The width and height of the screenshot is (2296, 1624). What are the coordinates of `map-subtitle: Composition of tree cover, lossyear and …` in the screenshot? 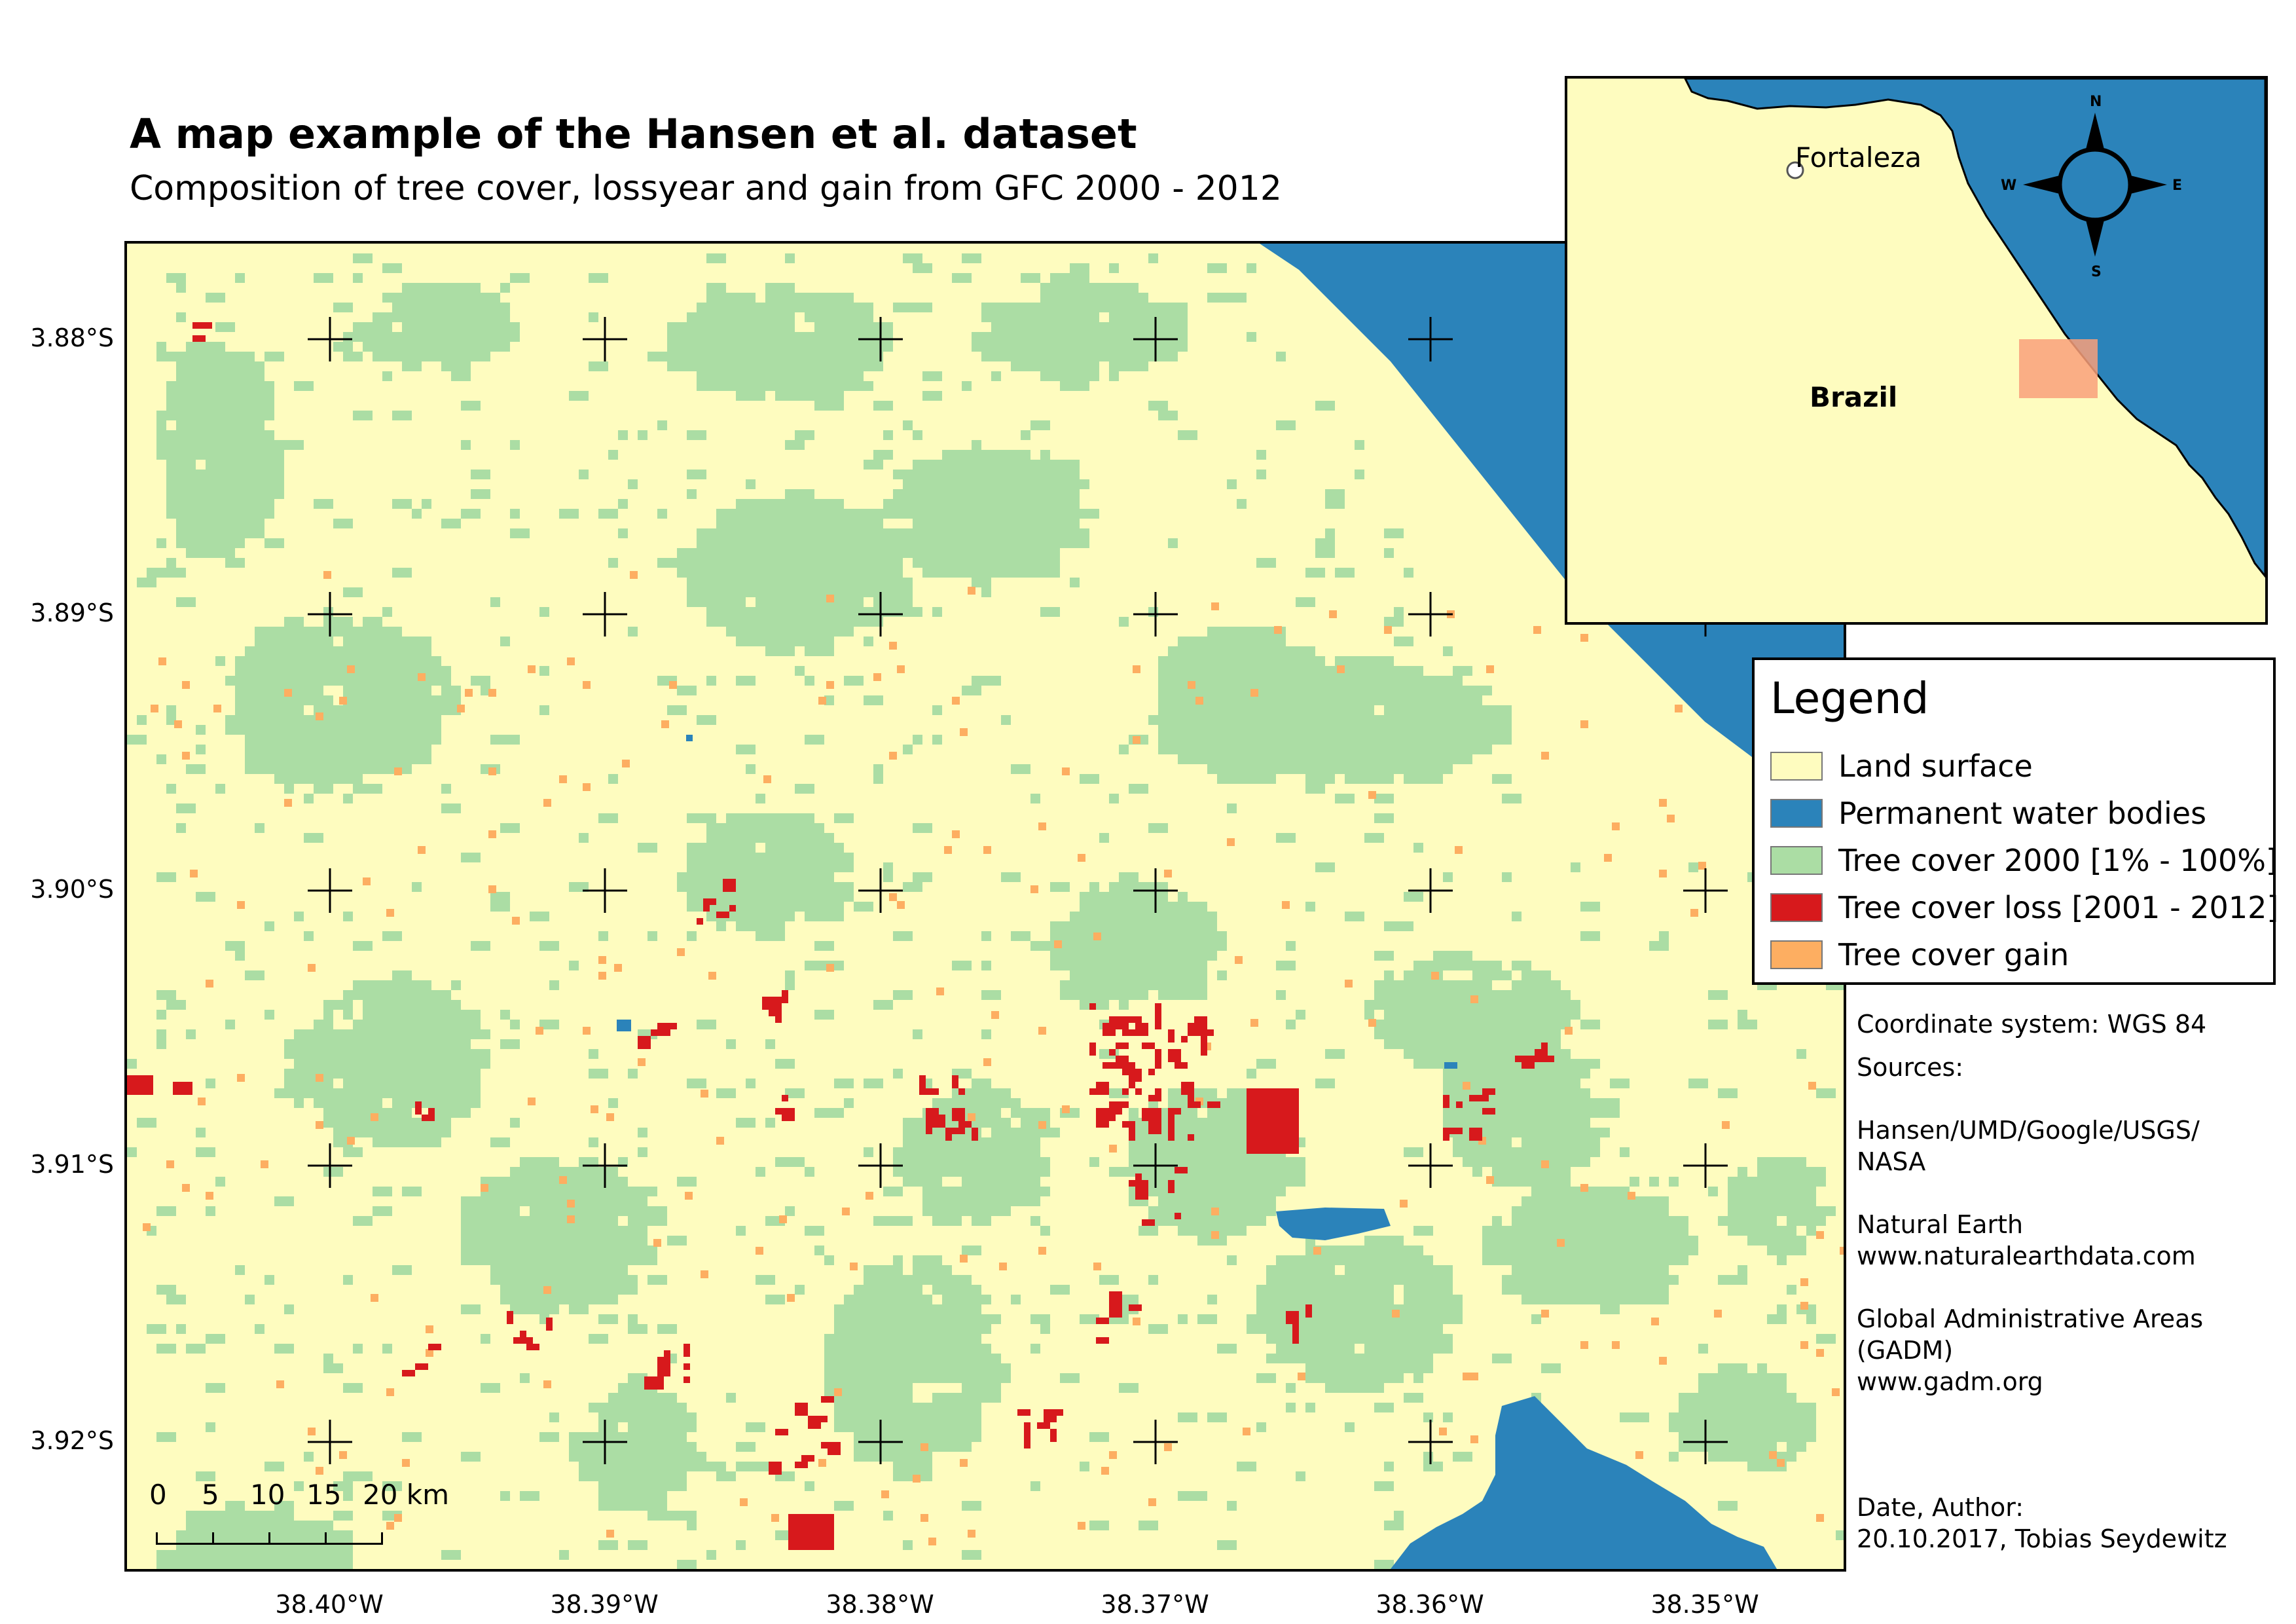 It's located at (706, 188).